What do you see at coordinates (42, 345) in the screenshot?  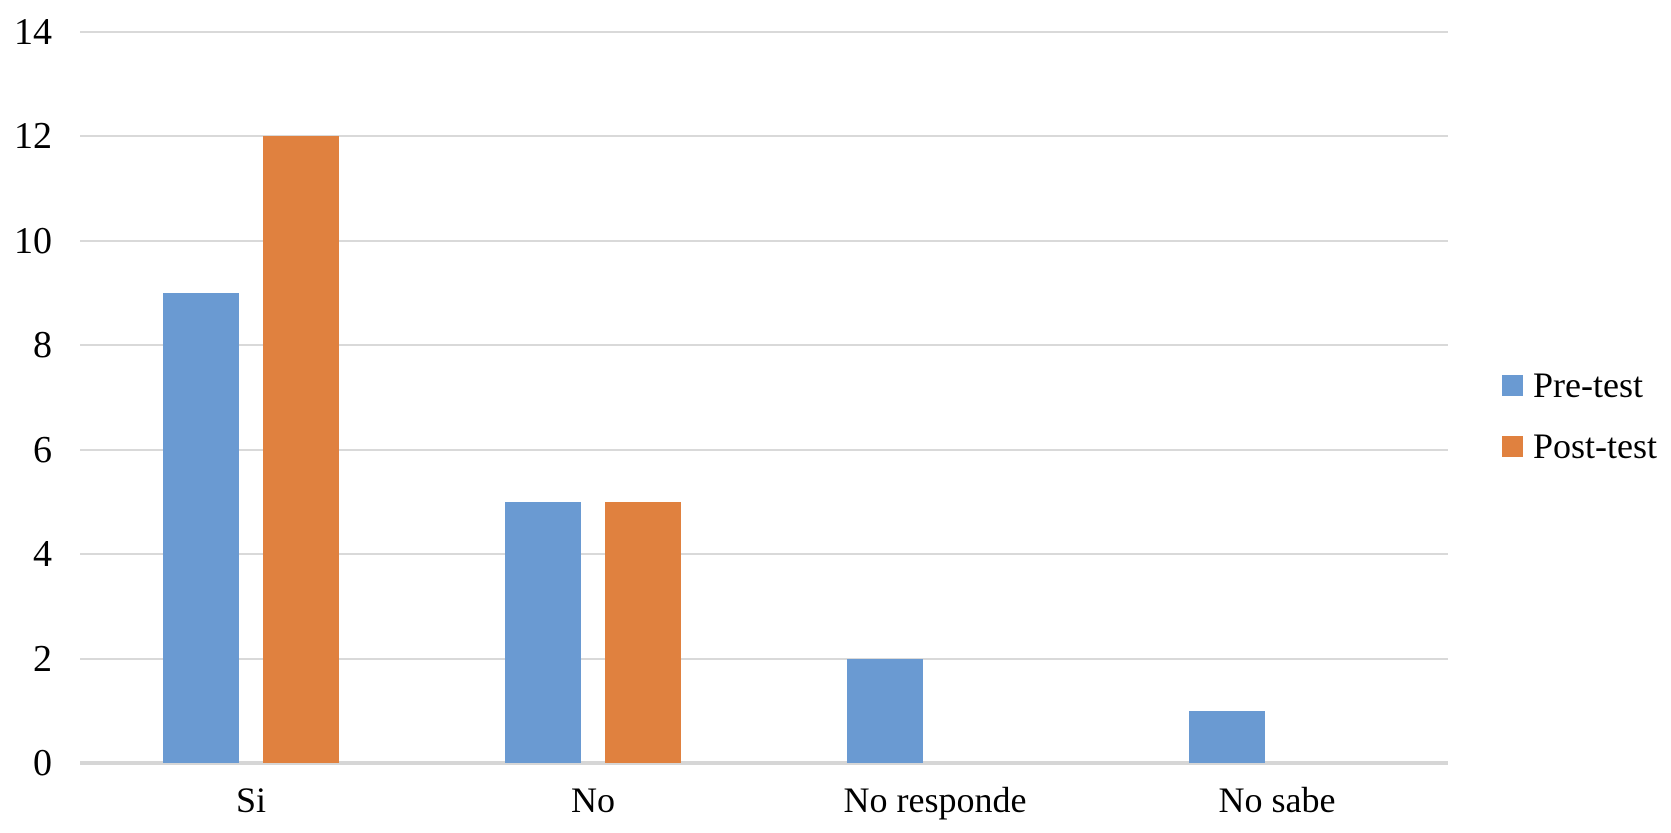 I see `y-tick-label-8: 8` at bounding box center [42, 345].